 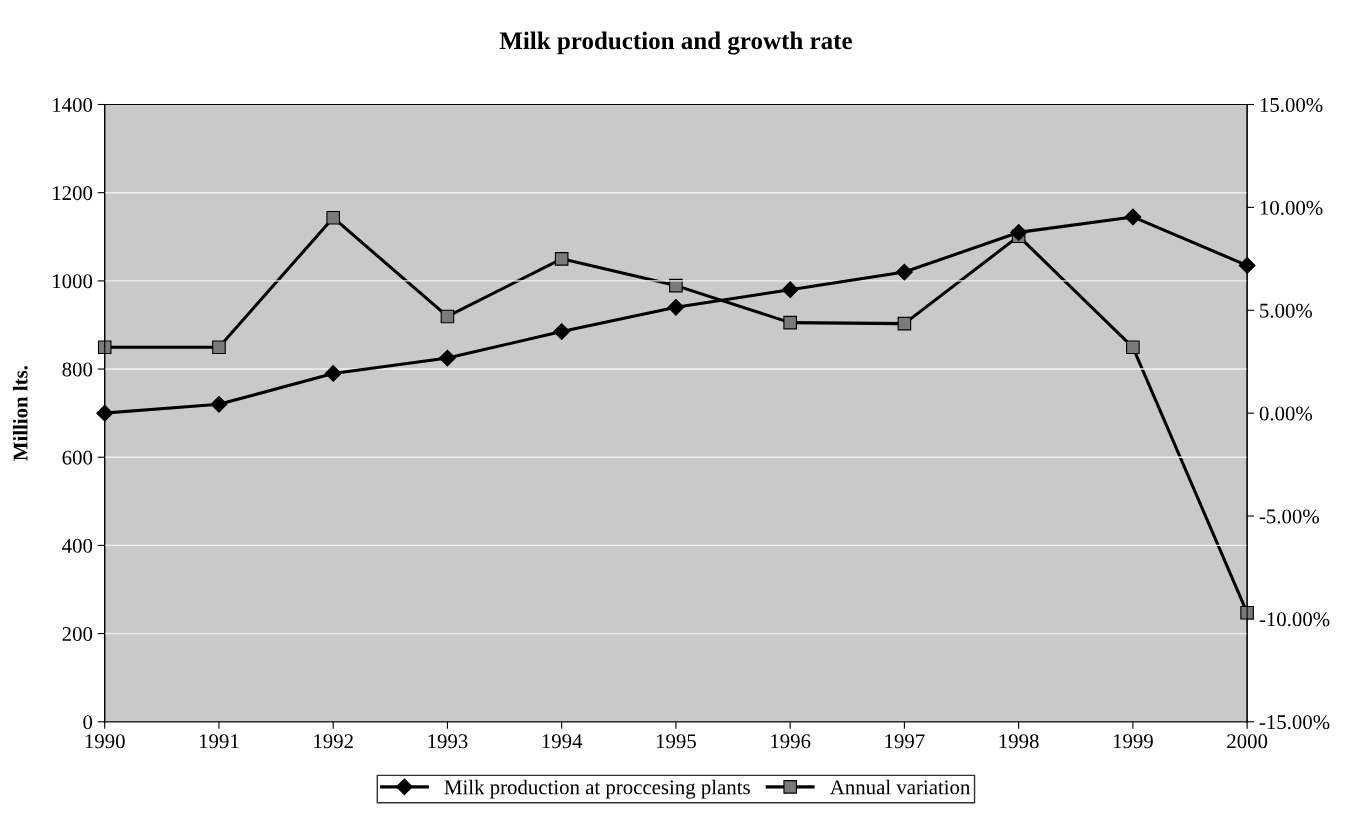 What do you see at coordinates (1294, 619) in the screenshot?
I see `y2-tick-label: -10.00%` at bounding box center [1294, 619].